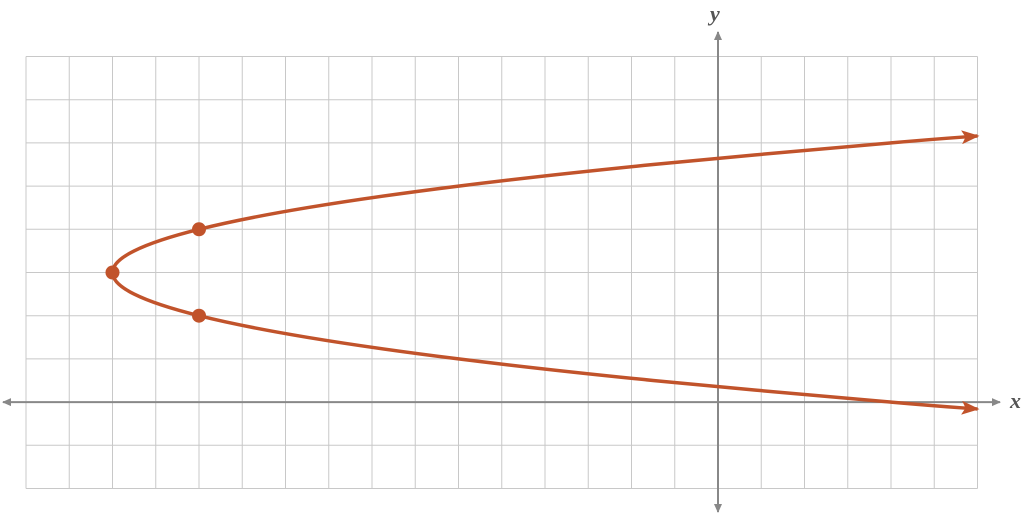 The height and width of the screenshot is (514, 1024). I want to click on y-axis-label: y, so click(713, 13).